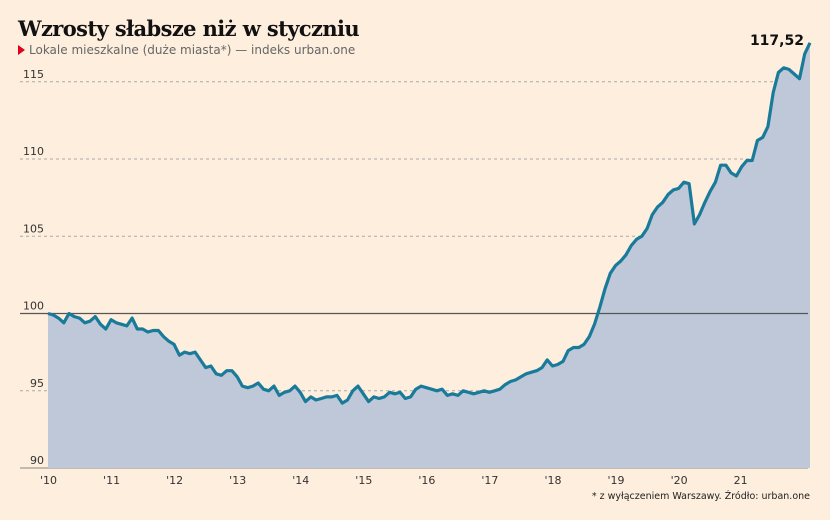  What do you see at coordinates (616, 480) in the screenshot?
I see `x-tick-label: '19` at bounding box center [616, 480].